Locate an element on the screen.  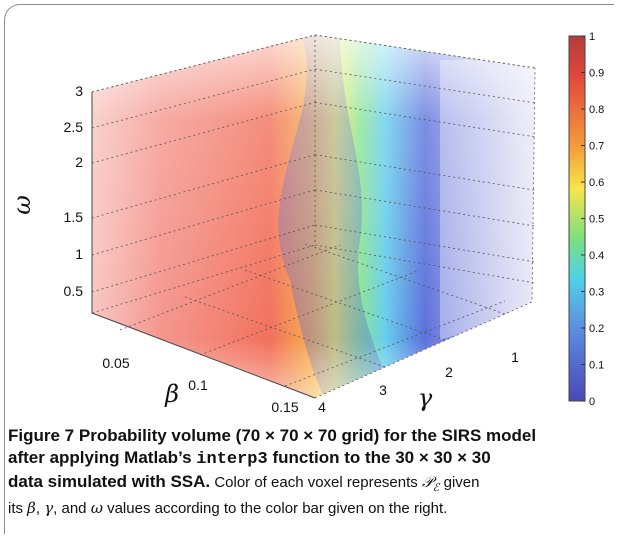
colorbar-tick-label: 0.3 is located at coordinates (596, 293).